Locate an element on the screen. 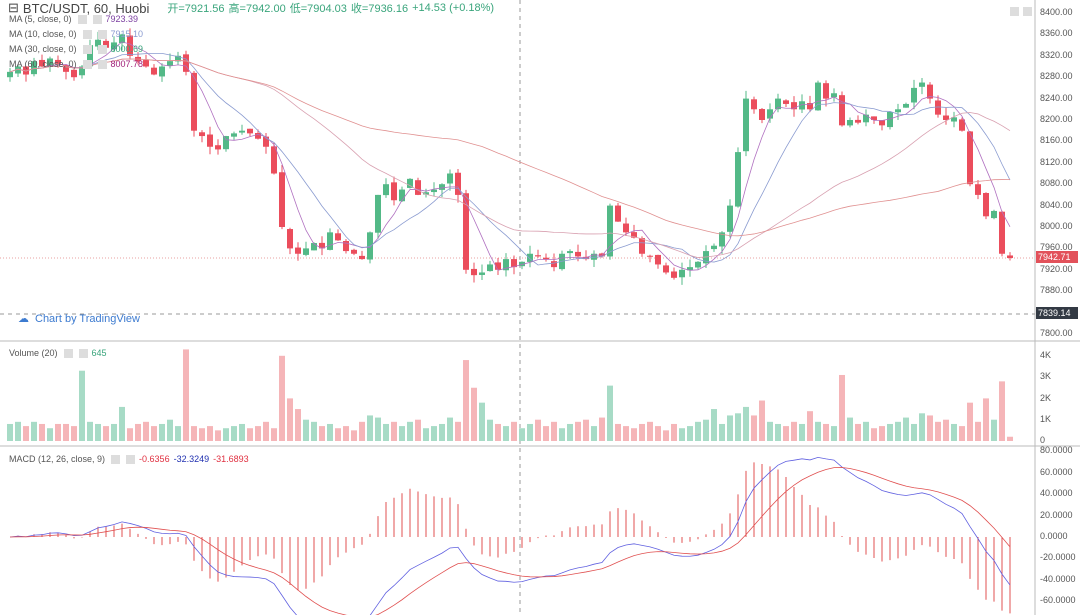  ma-legend: MA (5, close, 0) 7923.39 is located at coordinates (73, 19).